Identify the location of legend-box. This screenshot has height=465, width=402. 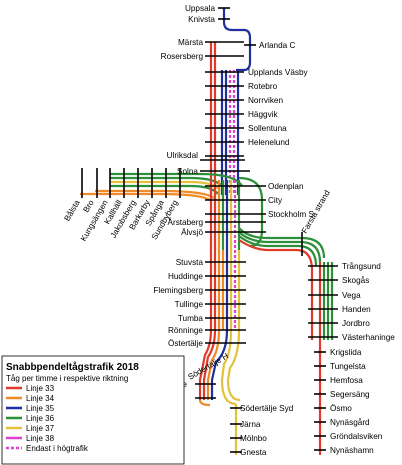
(93, 410).